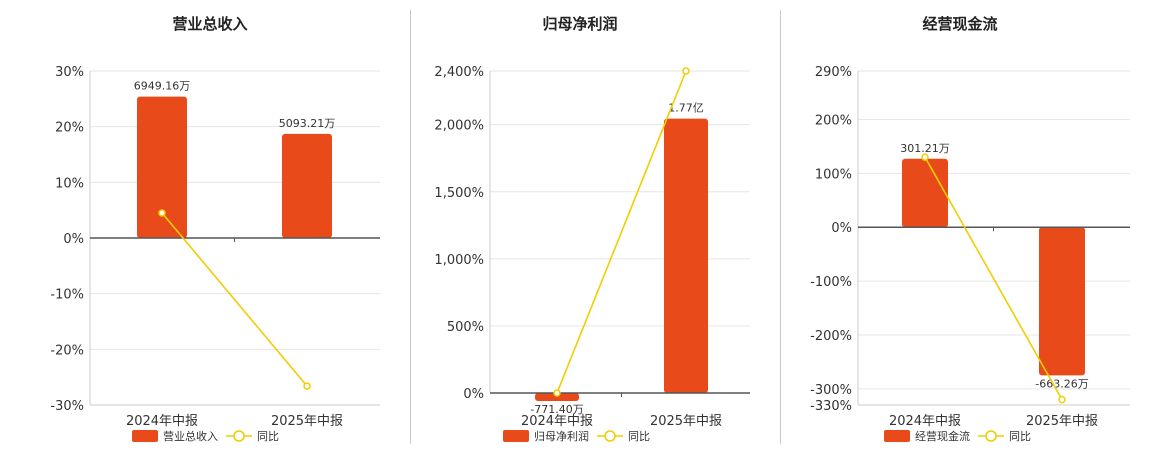 Image resolution: width=1160 pixels, height=450 pixels. What do you see at coordinates (69, 128) in the screenshot?
I see `chart1-y-tick-label: 20%` at bounding box center [69, 128].